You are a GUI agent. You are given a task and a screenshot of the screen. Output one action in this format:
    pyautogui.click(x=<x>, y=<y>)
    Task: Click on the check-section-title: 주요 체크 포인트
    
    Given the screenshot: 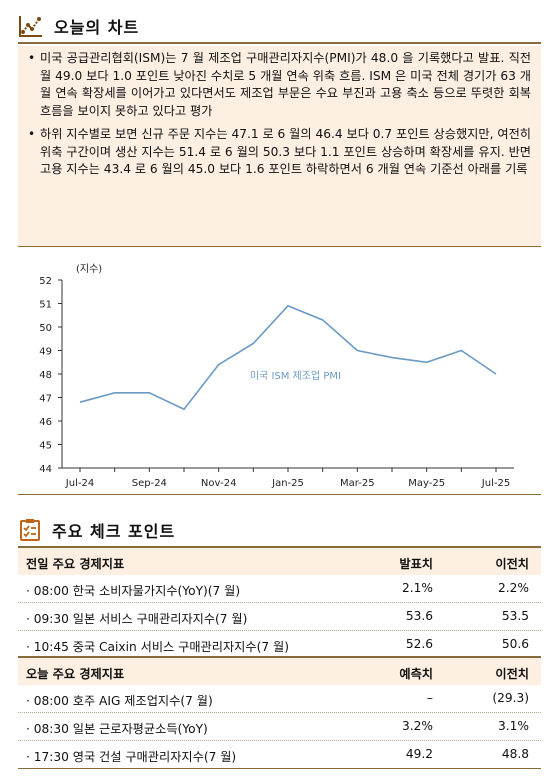 What is the action you would take?
    pyautogui.click(x=114, y=531)
    